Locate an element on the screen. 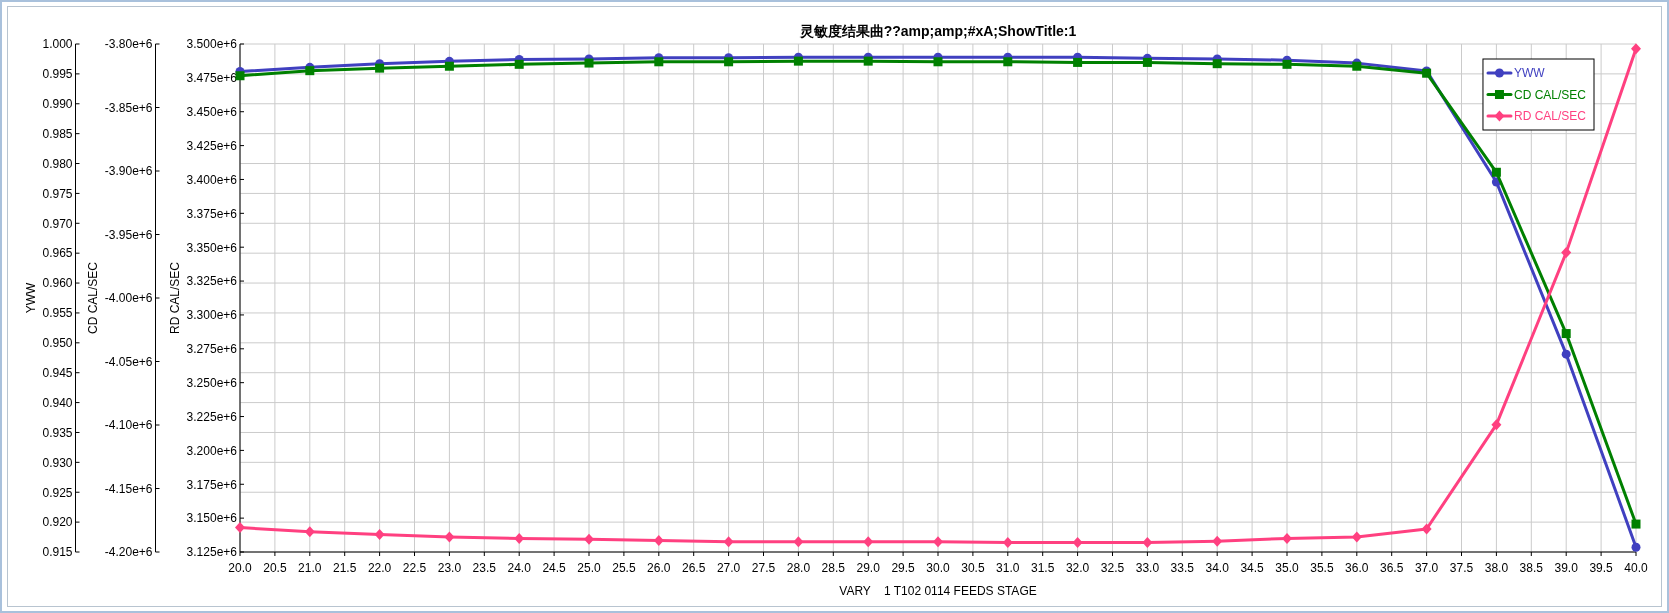  y-tick-label: 0.930 is located at coordinates (57, 462).